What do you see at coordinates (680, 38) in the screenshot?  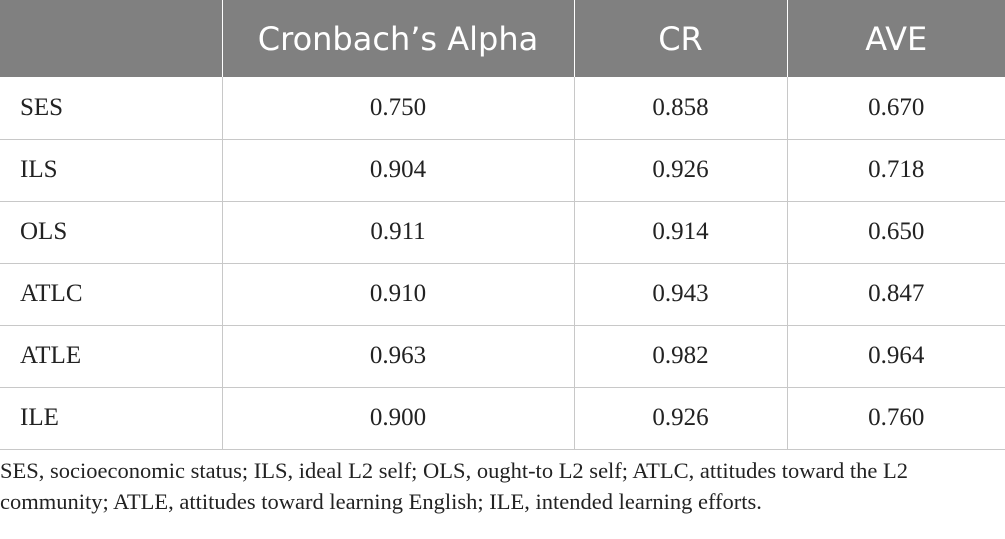 I see `header-cr: CR` at bounding box center [680, 38].